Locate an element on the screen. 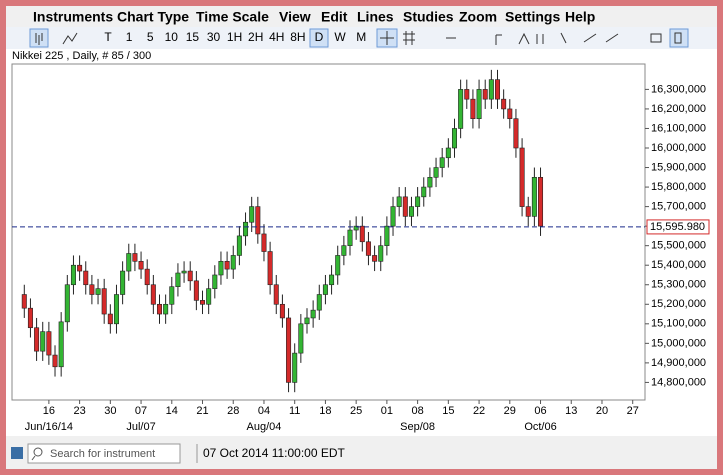 The image size is (723, 475). toolbar is located at coordinates (361, 38).